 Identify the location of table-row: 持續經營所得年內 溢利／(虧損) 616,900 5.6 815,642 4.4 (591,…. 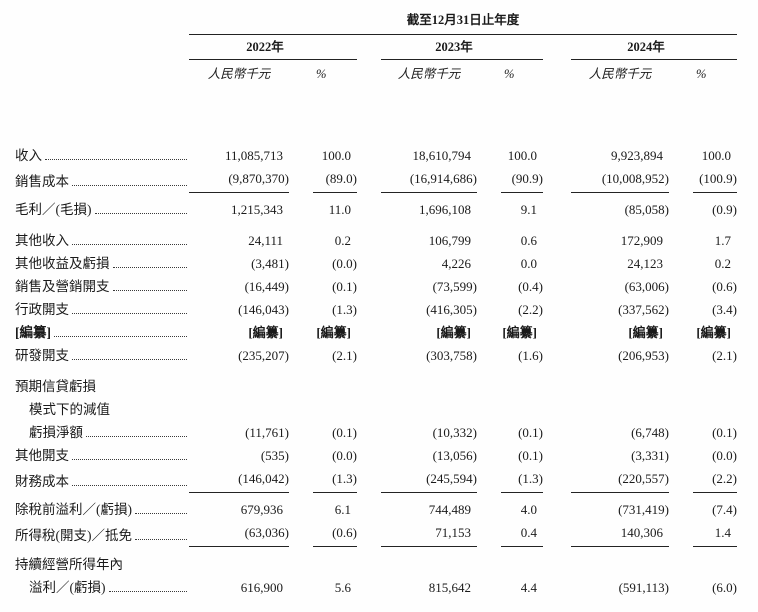
(386, 576).